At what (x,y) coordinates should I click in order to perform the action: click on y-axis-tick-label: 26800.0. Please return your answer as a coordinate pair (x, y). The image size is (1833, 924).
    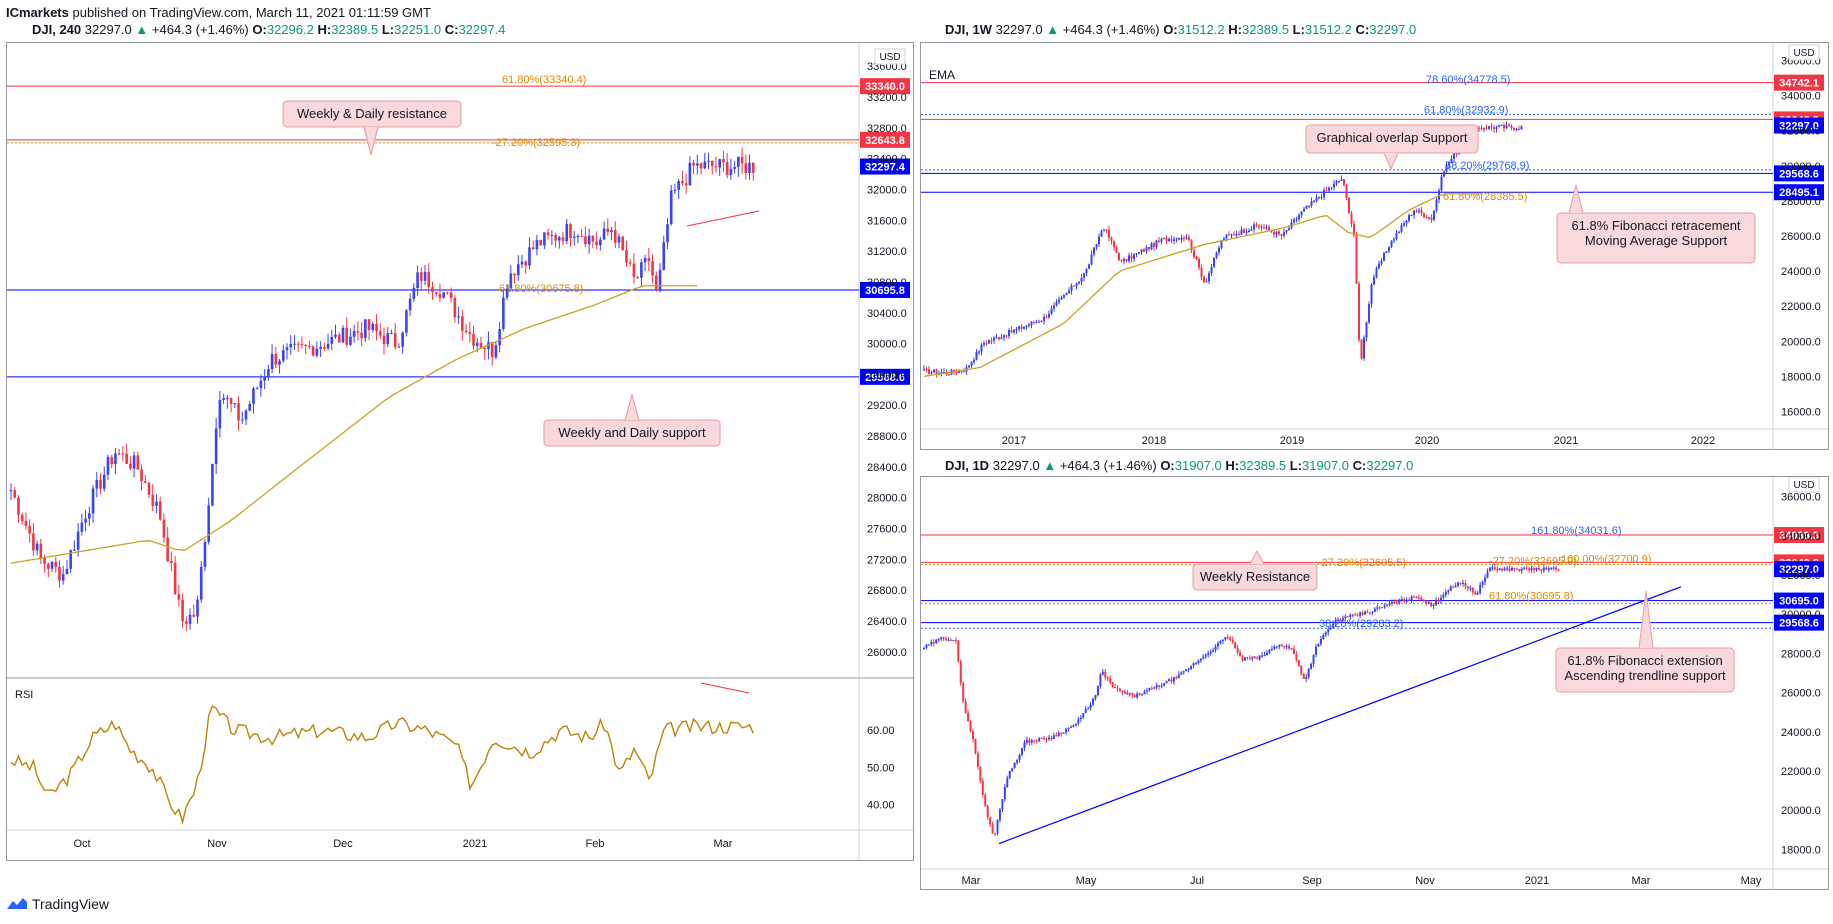
    Looking at the image, I should click on (887, 591).